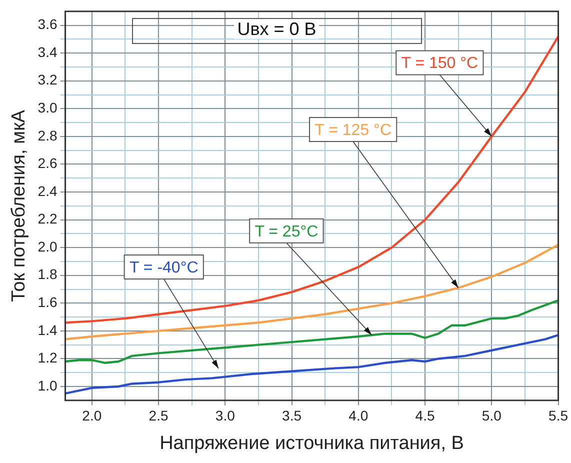 The width and height of the screenshot is (571, 463). What do you see at coordinates (48, 52) in the screenshot?
I see `y-tick-label: 3.4` at bounding box center [48, 52].